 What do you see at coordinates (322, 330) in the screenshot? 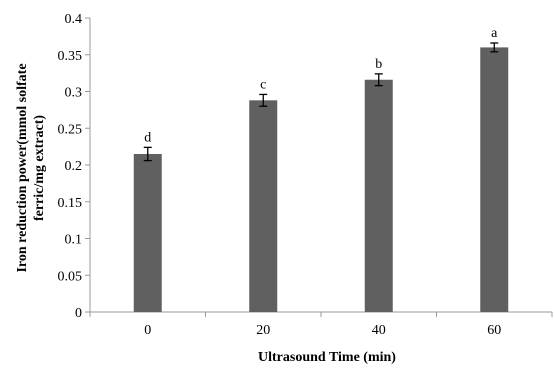
I see `x-axis-ticks: 0 20 40 60` at bounding box center [322, 330].